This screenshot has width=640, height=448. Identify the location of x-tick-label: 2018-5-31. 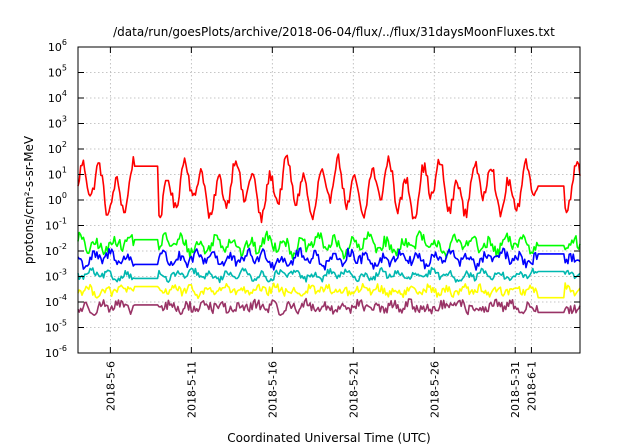
(515, 389).